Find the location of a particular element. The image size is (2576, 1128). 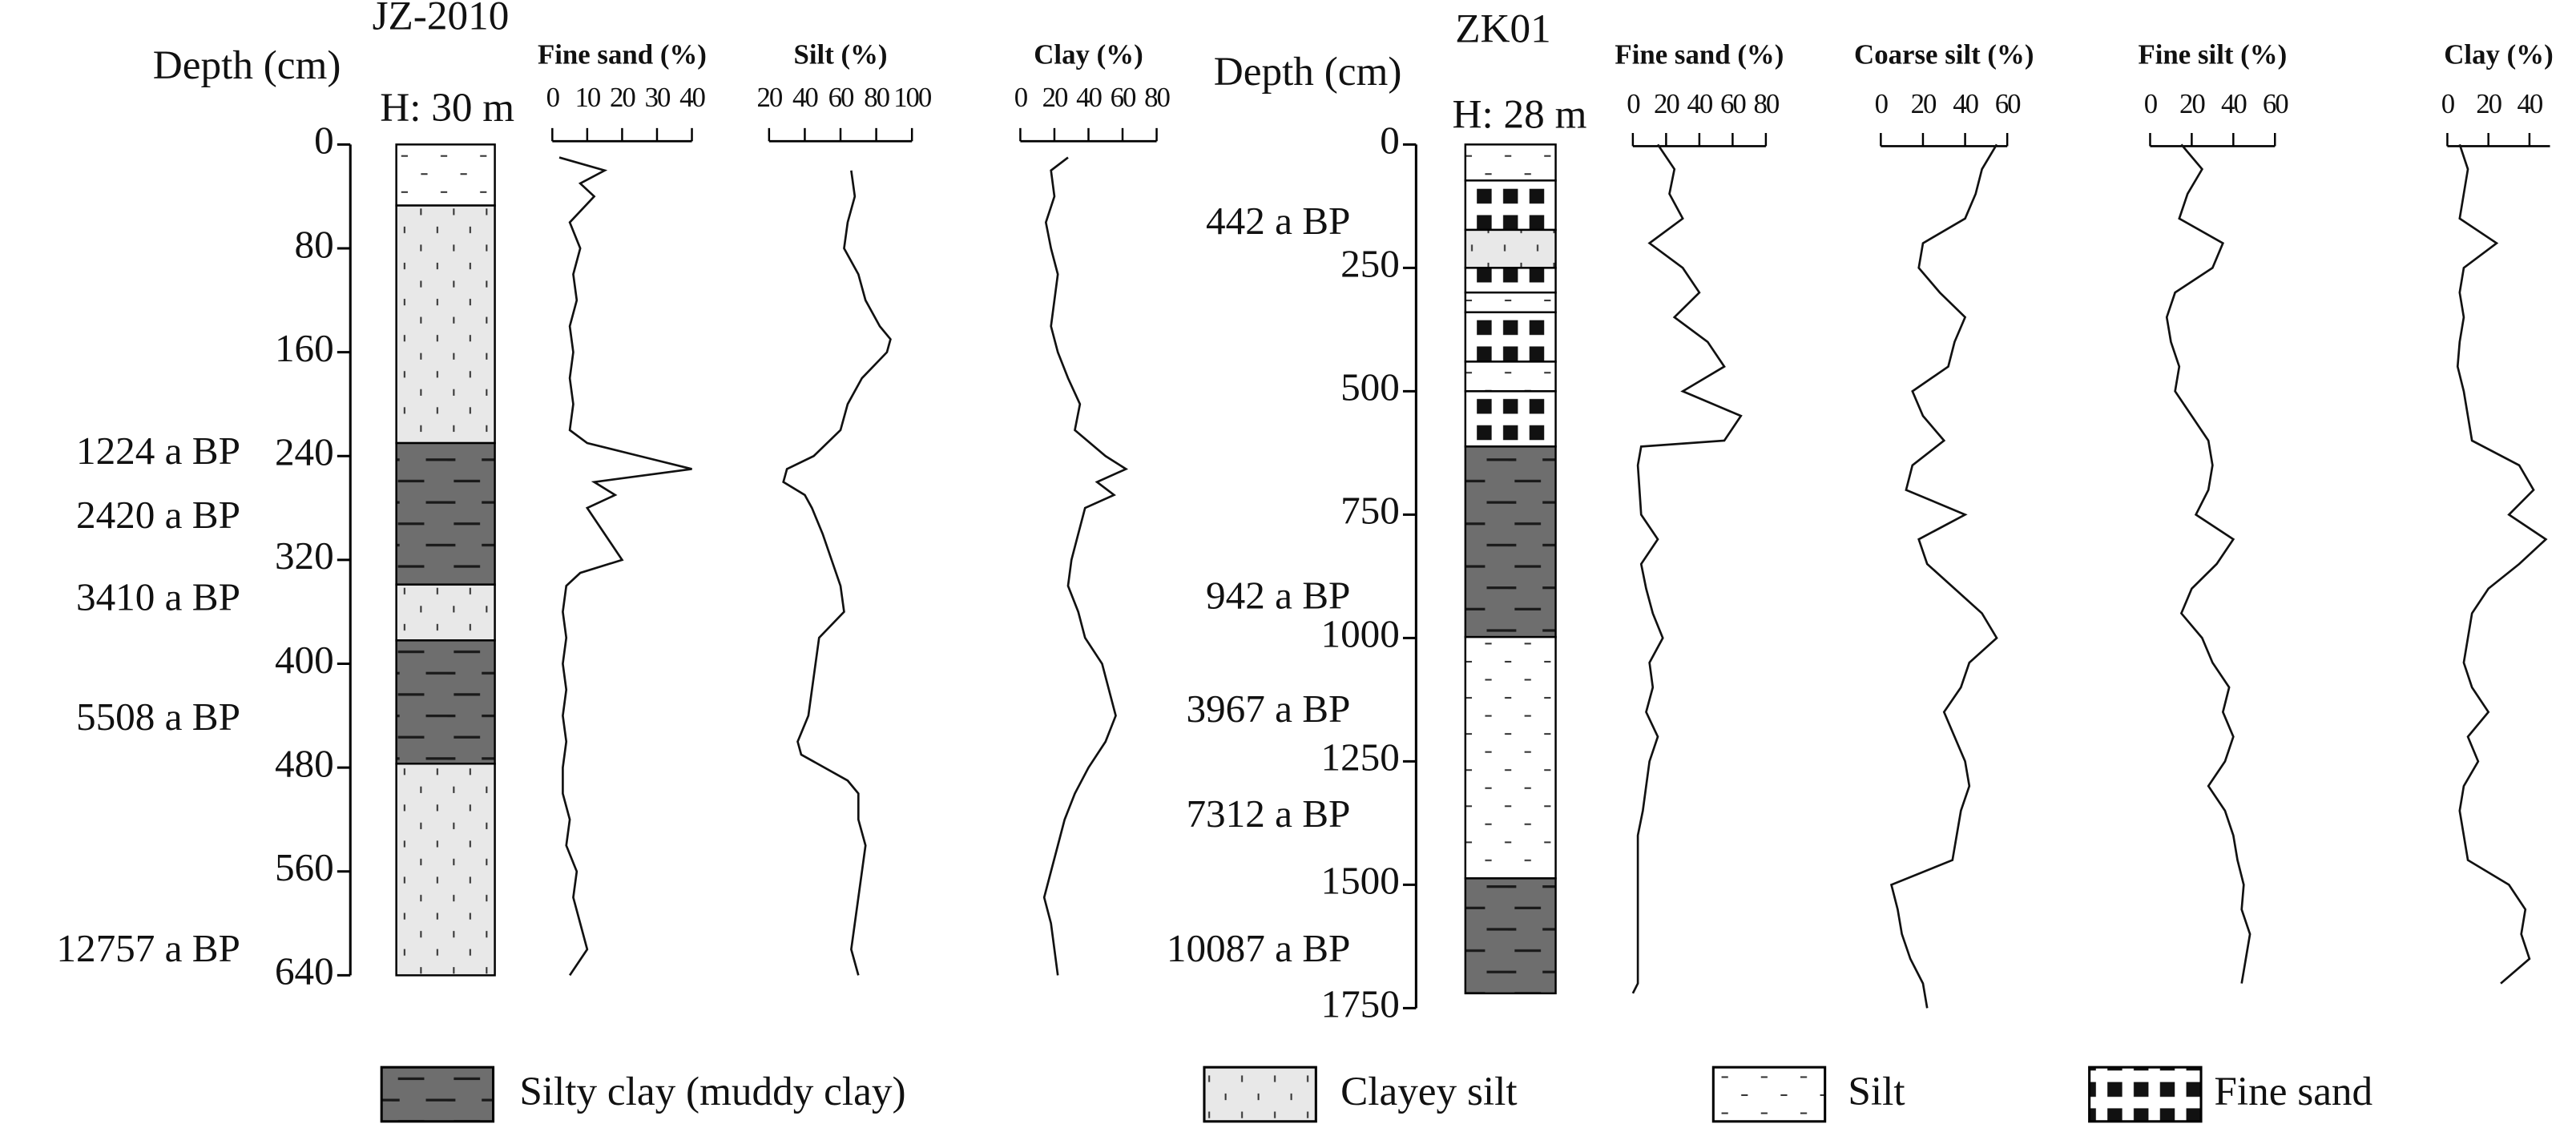

legend-label: Fine sand is located at coordinates (2293, 1091).